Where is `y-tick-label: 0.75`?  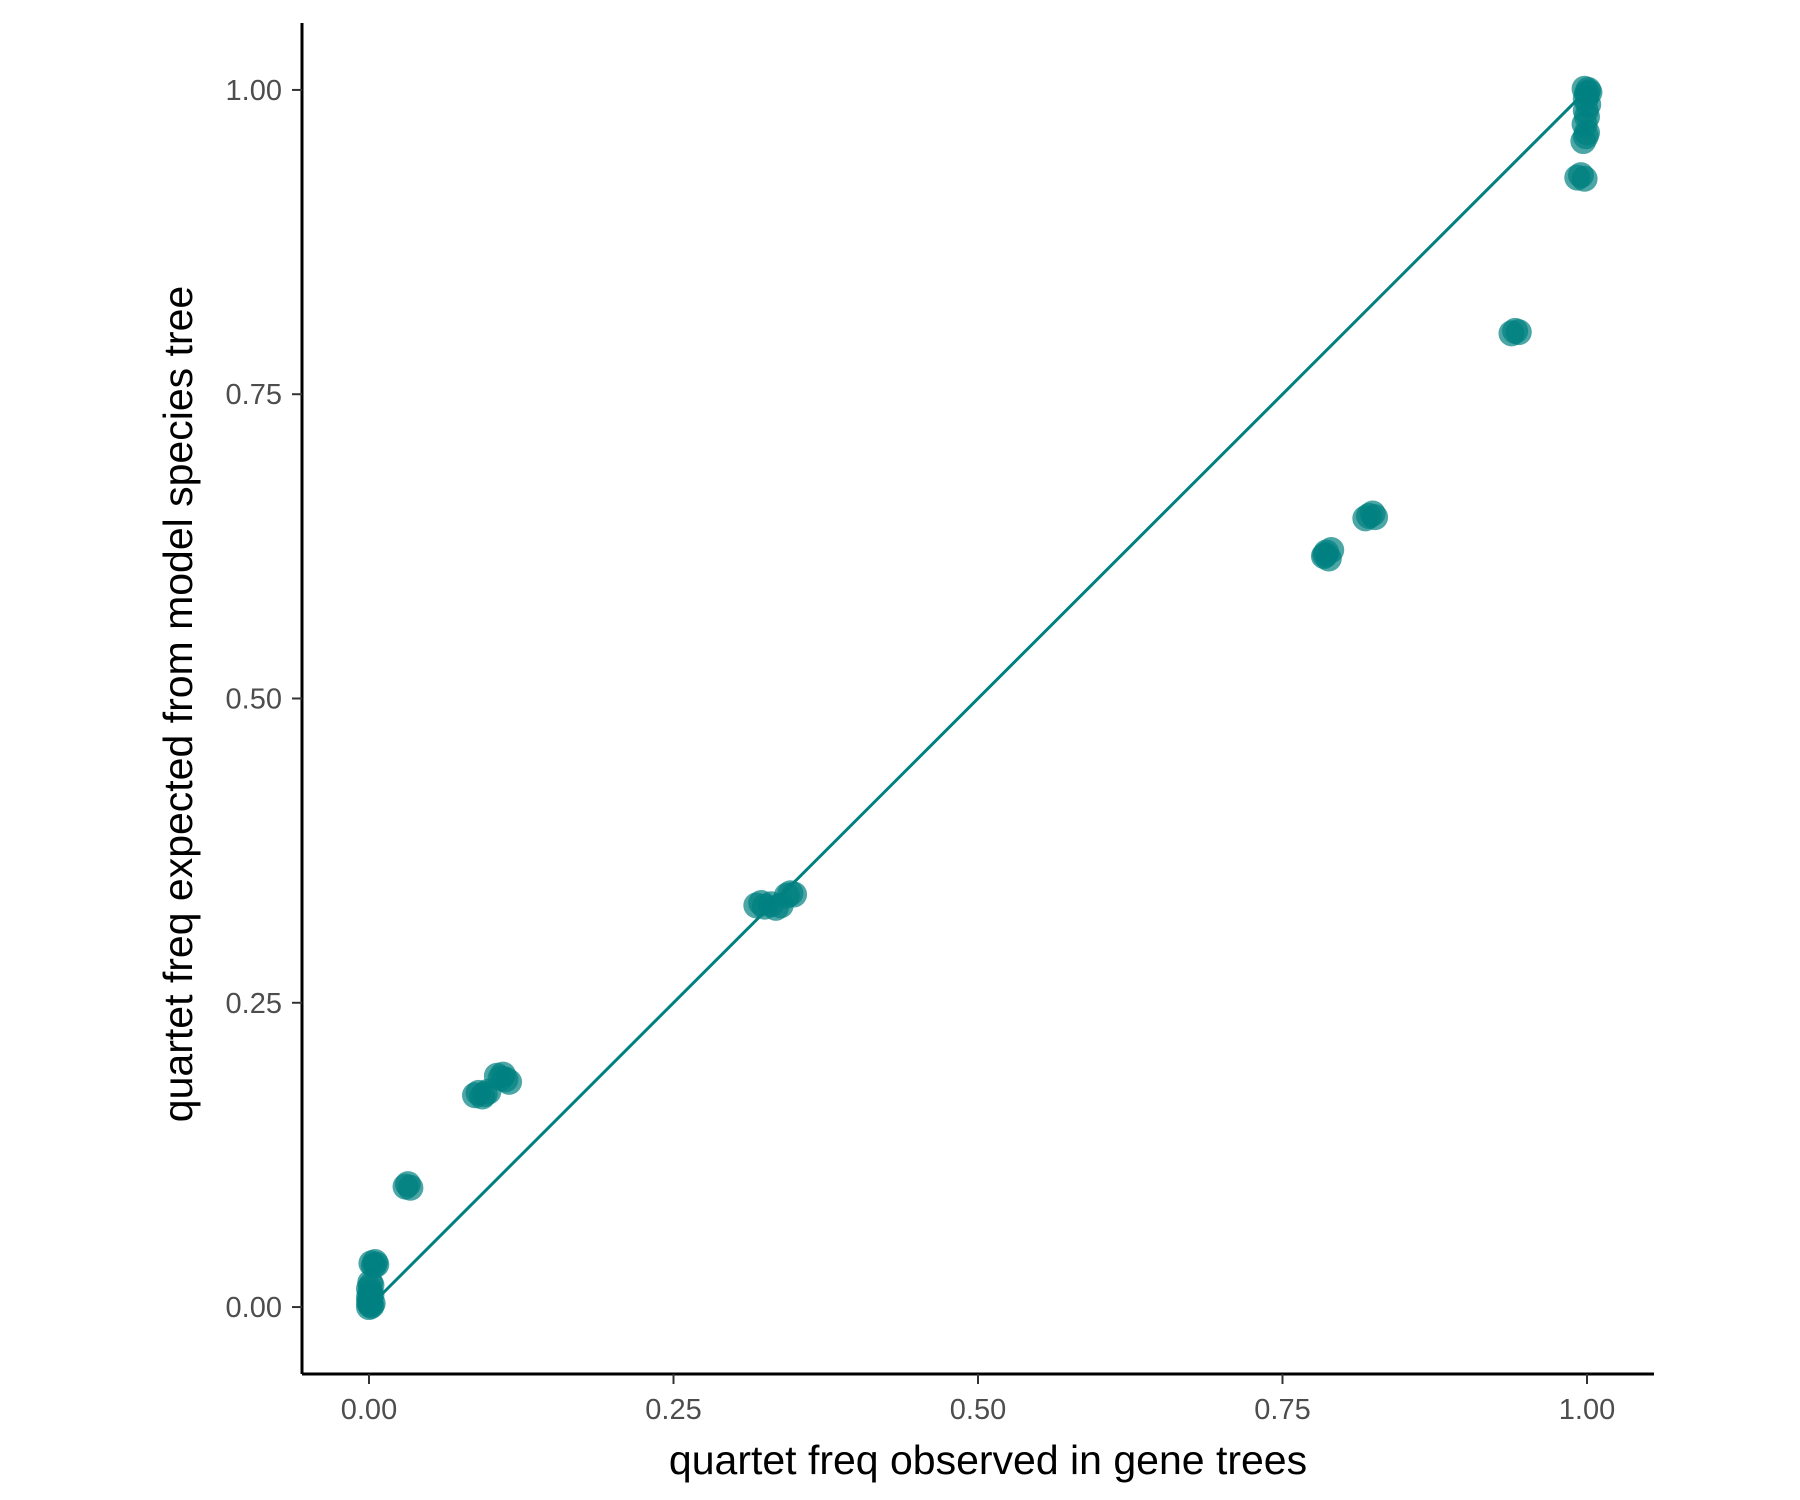 y-tick-label: 0.75 is located at coordinates (254, 395).